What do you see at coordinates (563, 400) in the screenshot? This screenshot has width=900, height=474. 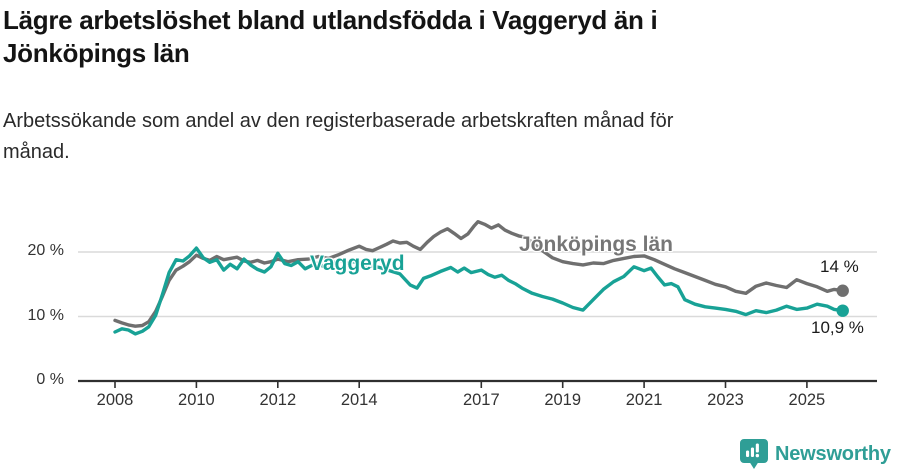 I see `x-tick-label-2019: 2019` at bounding box center [563, 400].